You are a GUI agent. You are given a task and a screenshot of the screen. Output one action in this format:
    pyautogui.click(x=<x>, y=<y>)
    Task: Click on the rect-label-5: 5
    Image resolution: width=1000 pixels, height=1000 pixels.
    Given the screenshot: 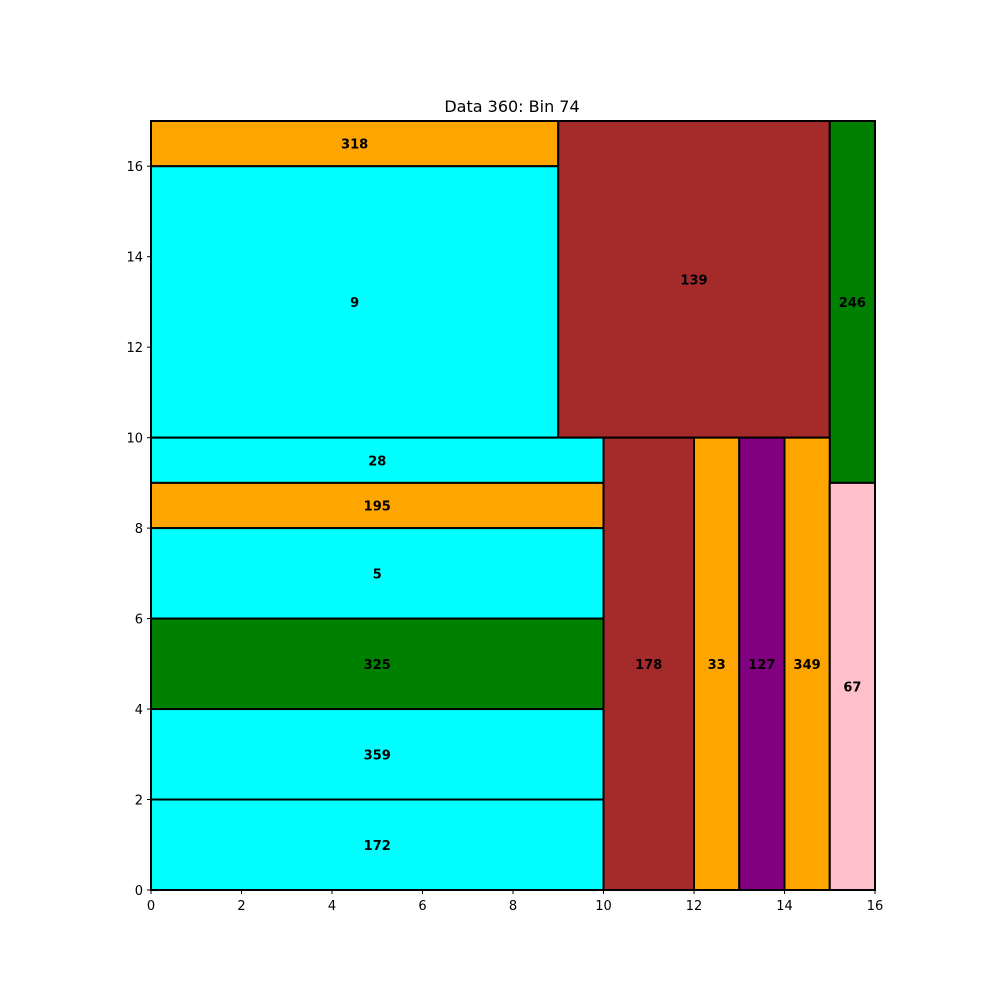 What is the action you would take?
    pyautogui.click(x=377, y=574)
    